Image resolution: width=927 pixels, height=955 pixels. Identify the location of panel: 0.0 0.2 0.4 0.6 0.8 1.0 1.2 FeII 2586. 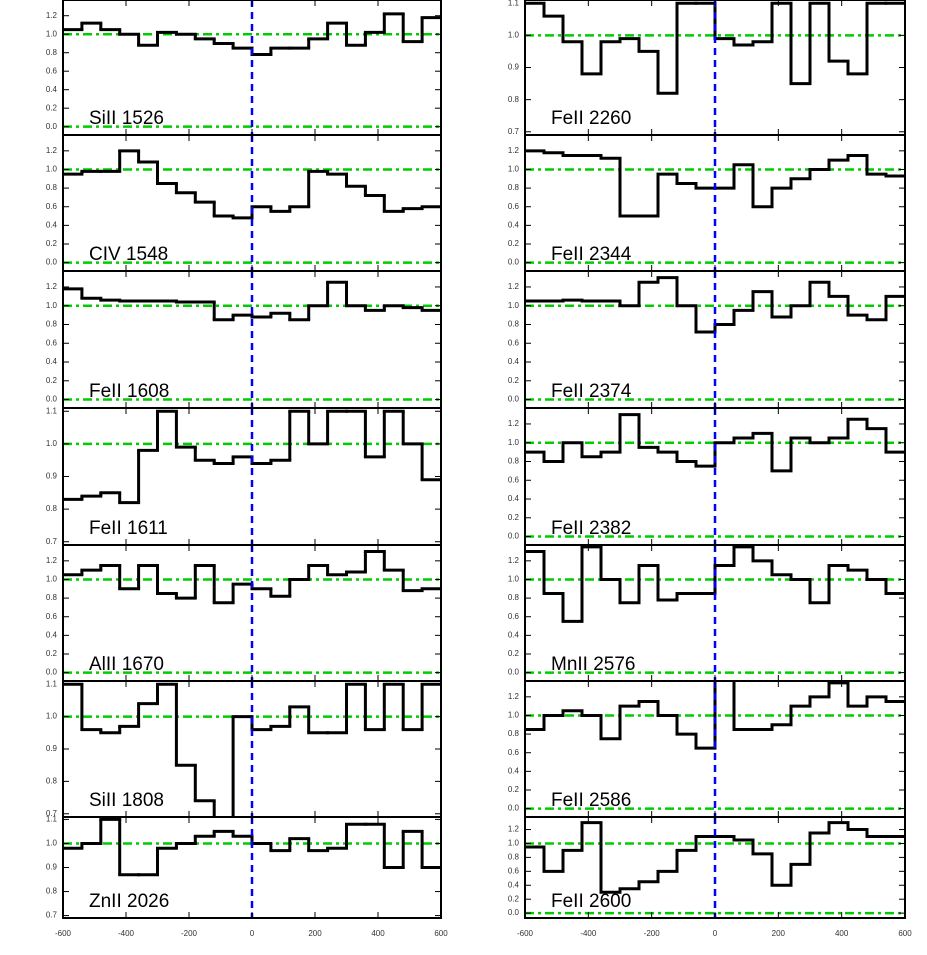
(707, 749).